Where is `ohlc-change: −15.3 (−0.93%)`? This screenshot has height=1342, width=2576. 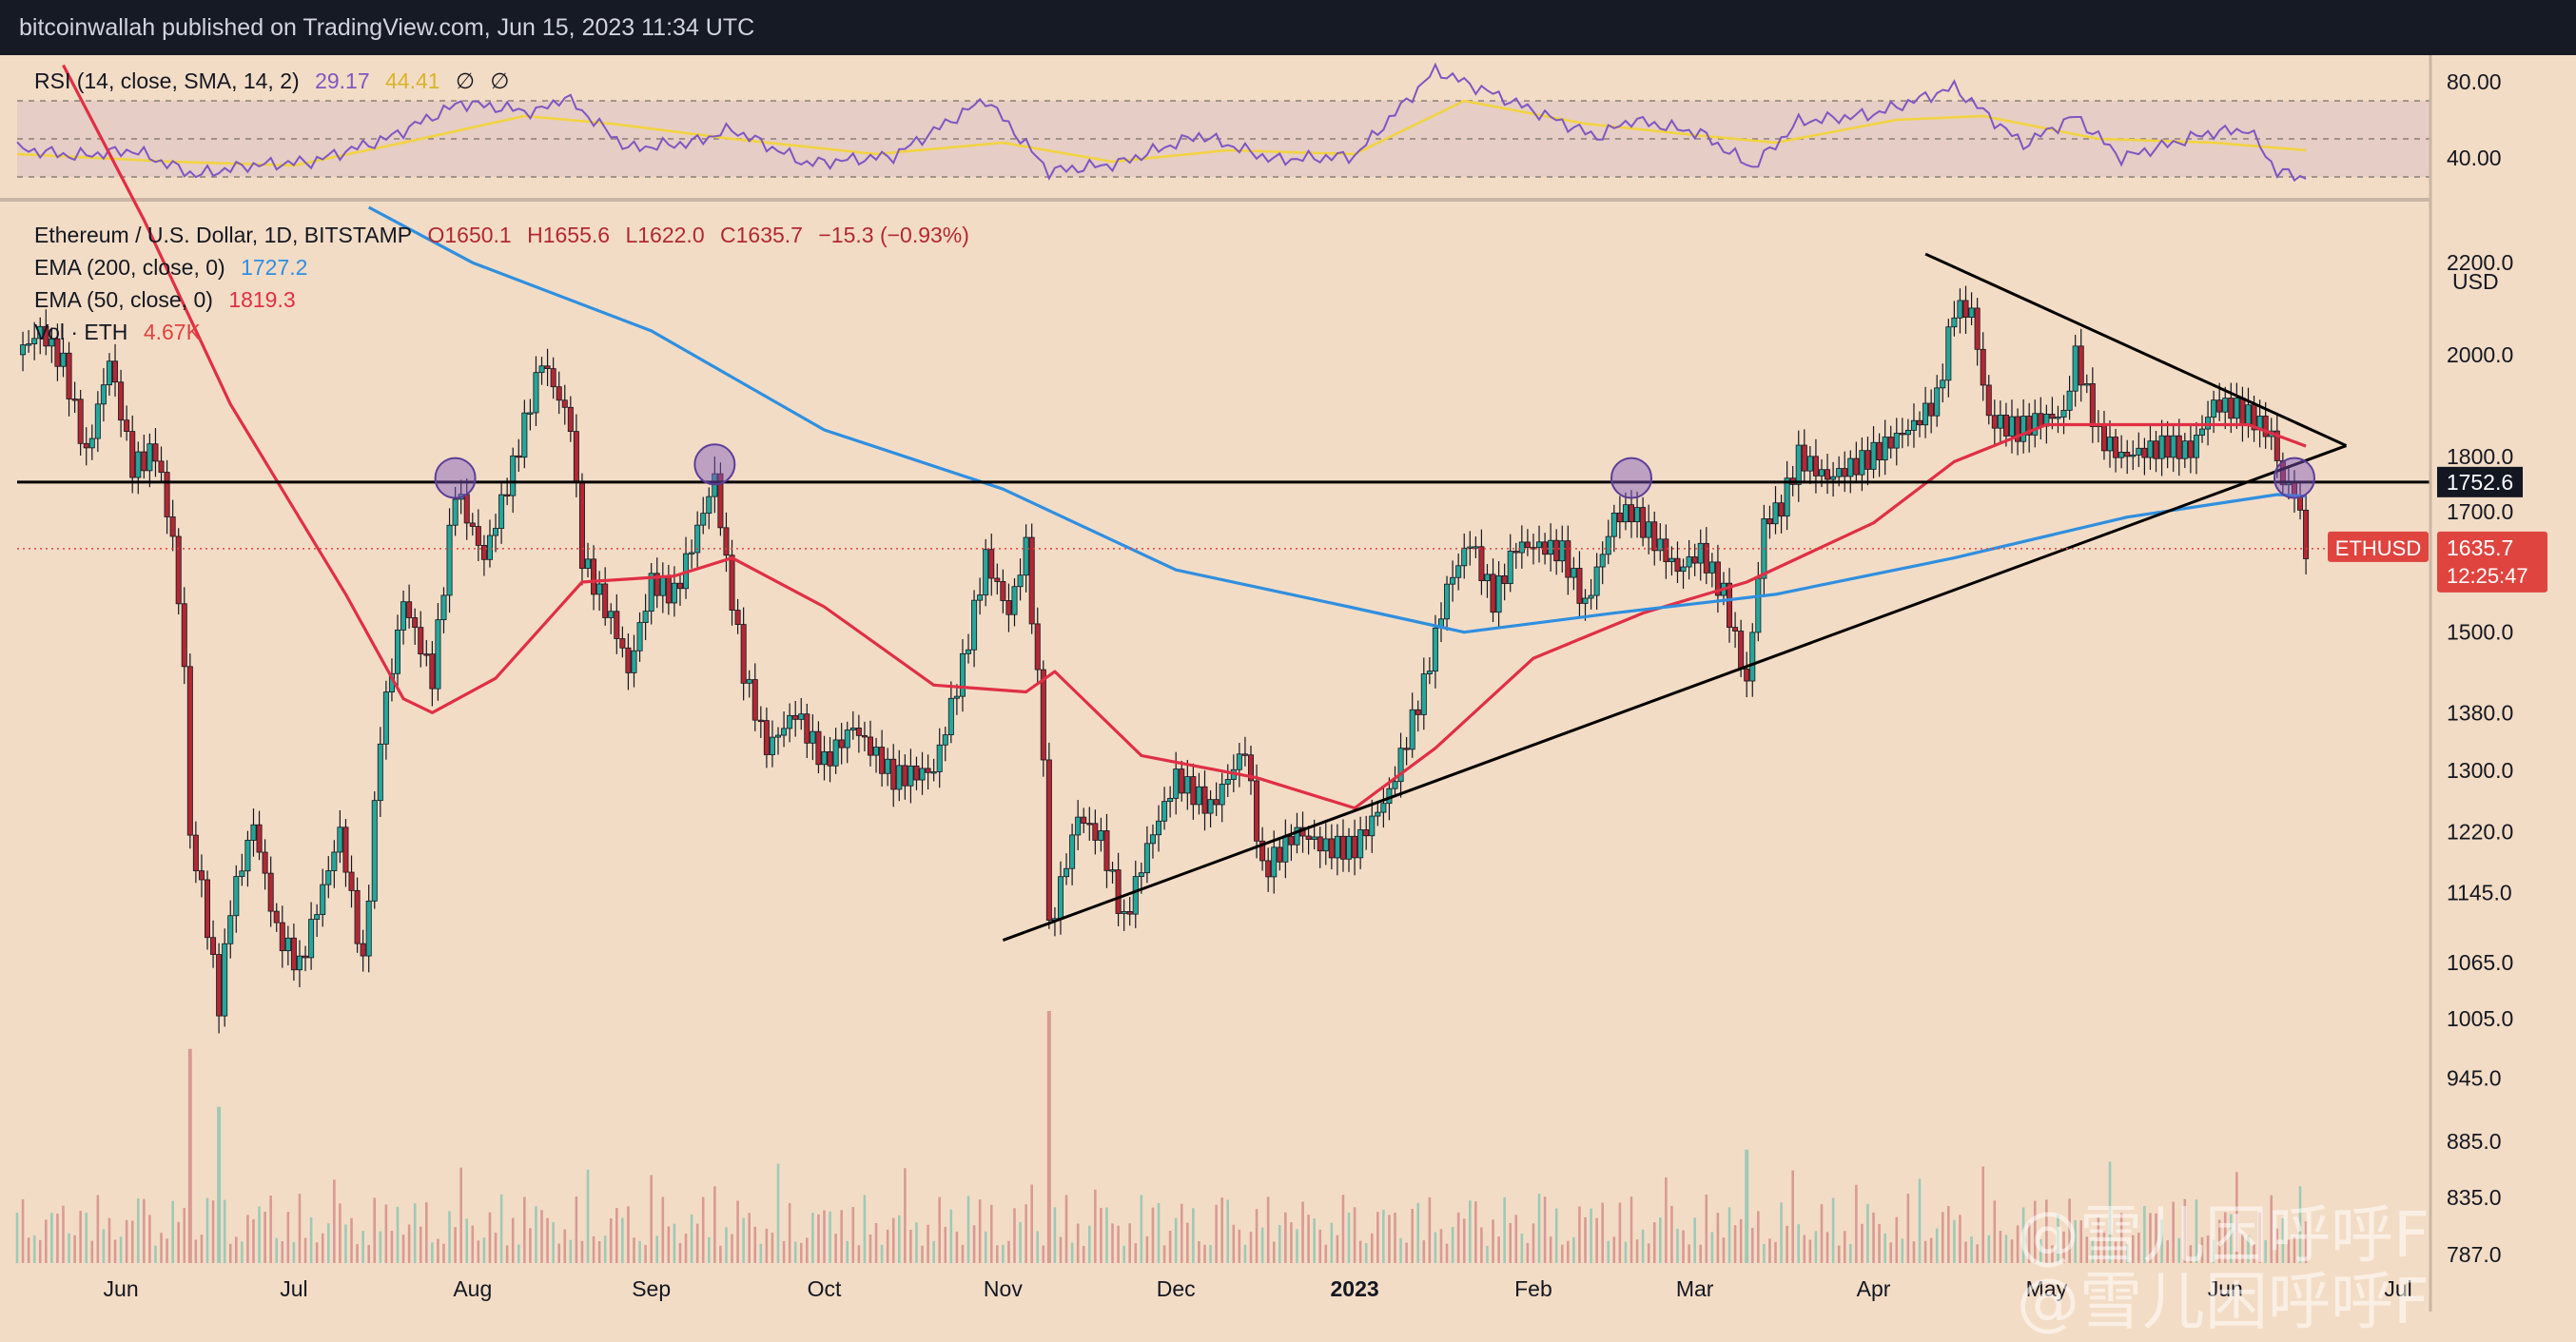 ohlc-change: −15.3 (−0.93%) is located at coordinates (893, 235).